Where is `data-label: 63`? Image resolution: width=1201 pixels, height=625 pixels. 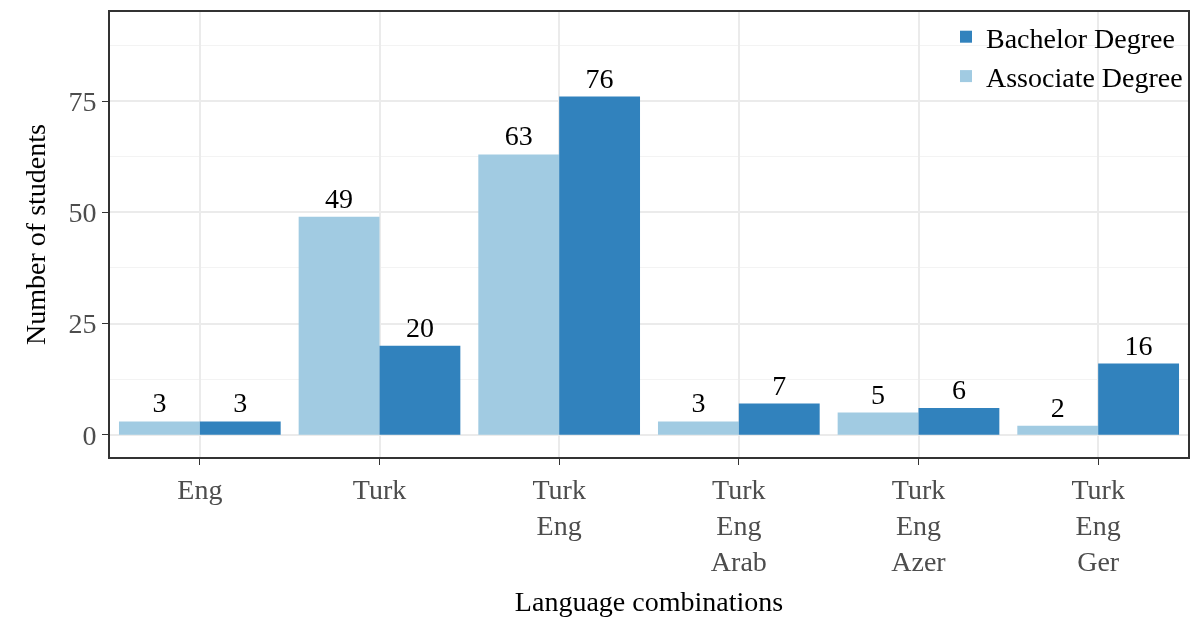
data-label: 63 is located at coordinates (518, 136).